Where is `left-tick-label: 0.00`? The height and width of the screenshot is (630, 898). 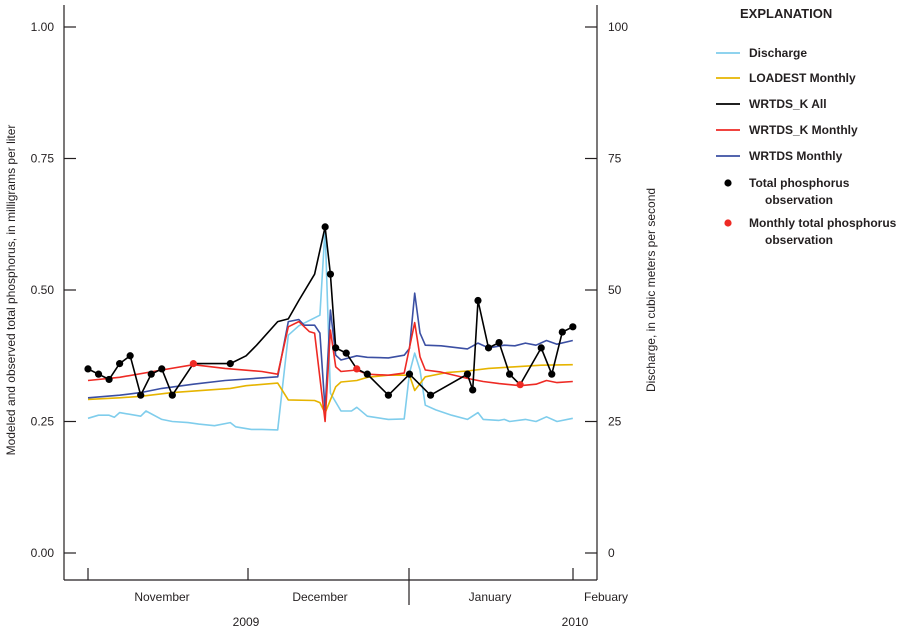 left-tick-label: 0.00 is located at coordinates (43, 553).